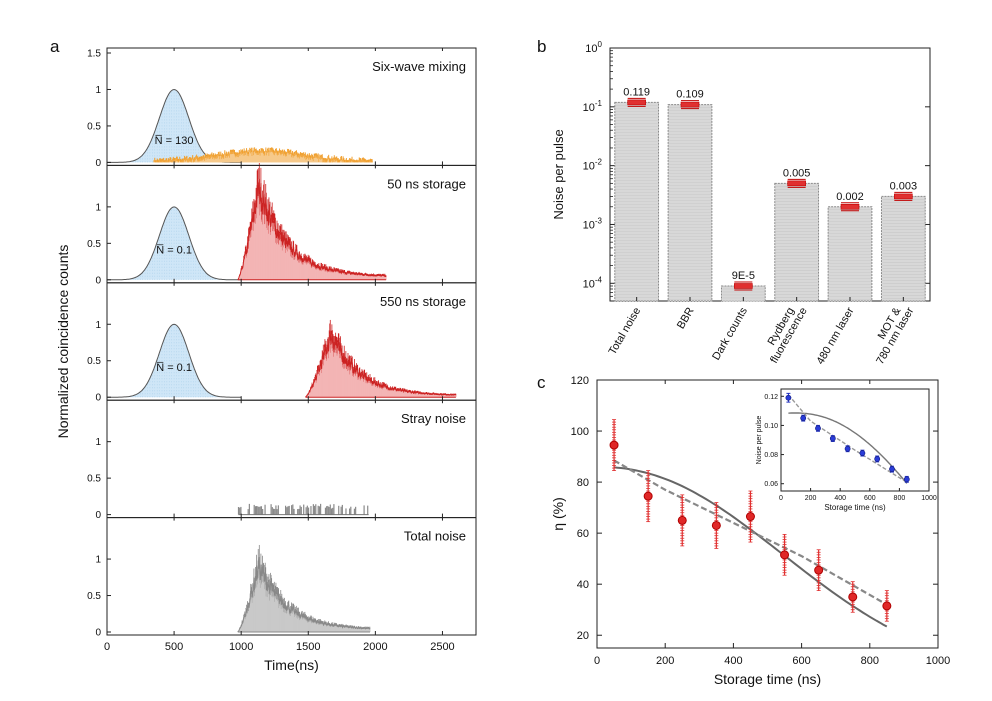 This screenshot has height=701, width=992. What do you see at coordinates (375, 647) in the screenshot?
I see `x-tick-label: 2000` at bounding box center [375, 647].